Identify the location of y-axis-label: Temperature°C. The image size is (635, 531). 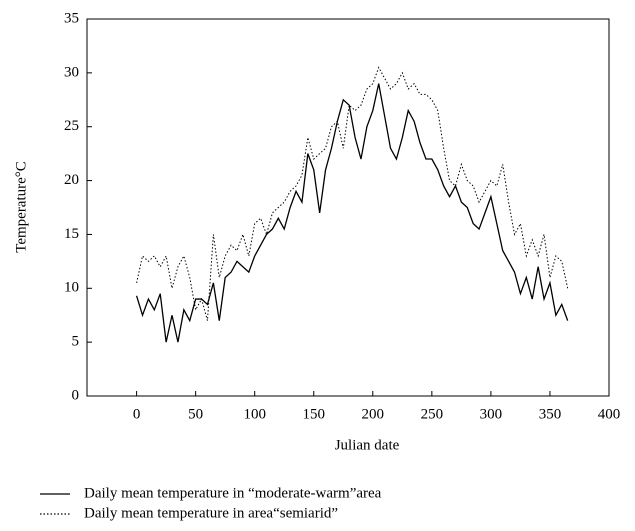
(21, 207).